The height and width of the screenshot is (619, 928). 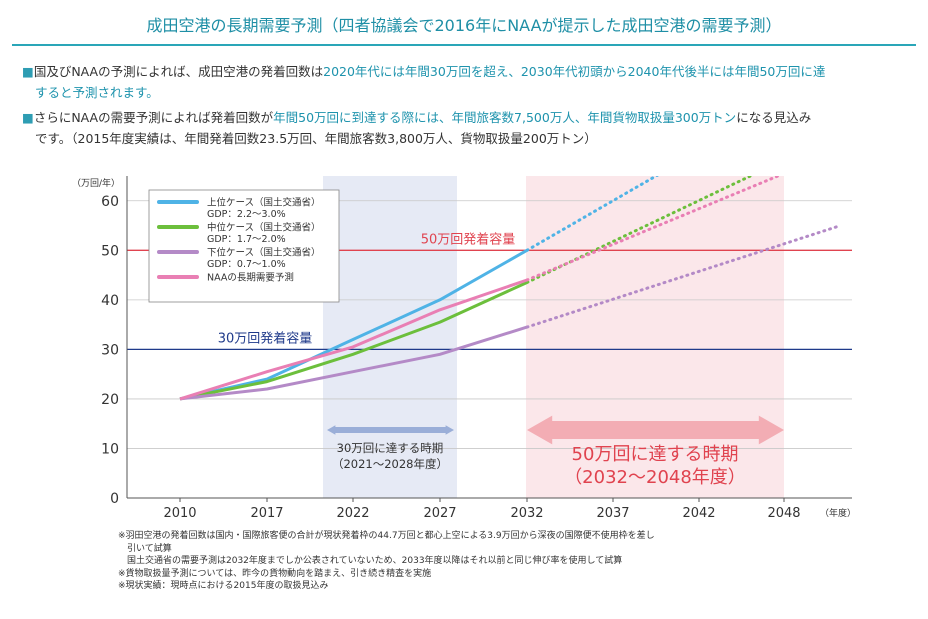 I want to click on period-label: 30万回に達する時期, so click(x=390, y=448).